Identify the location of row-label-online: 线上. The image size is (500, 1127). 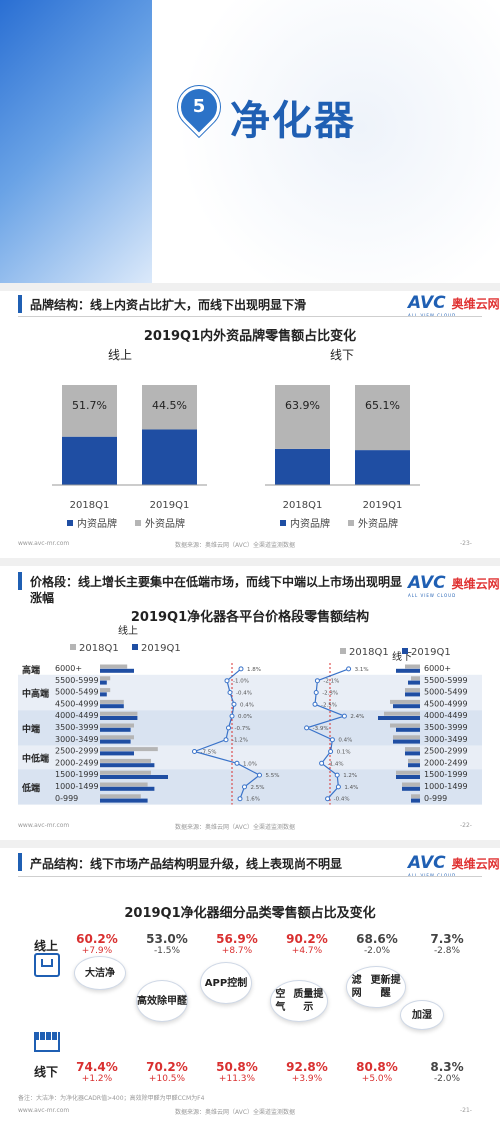
(46, 946).